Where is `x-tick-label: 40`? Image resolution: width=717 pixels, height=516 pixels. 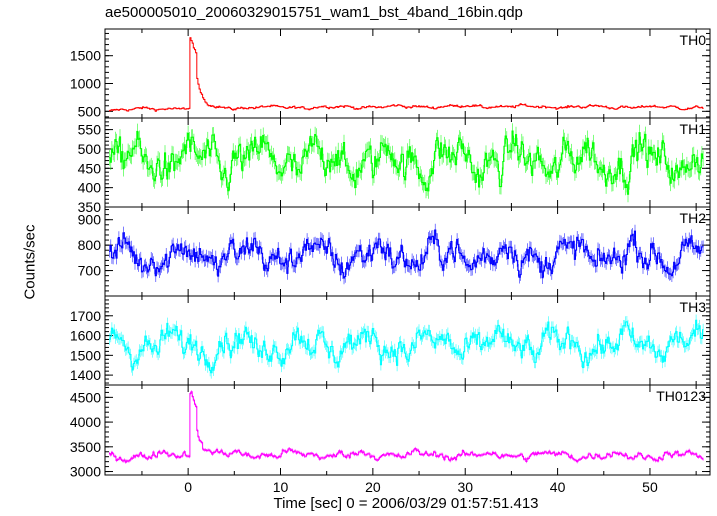
x-tick-label: 40 is located at coordinates (558, 487).